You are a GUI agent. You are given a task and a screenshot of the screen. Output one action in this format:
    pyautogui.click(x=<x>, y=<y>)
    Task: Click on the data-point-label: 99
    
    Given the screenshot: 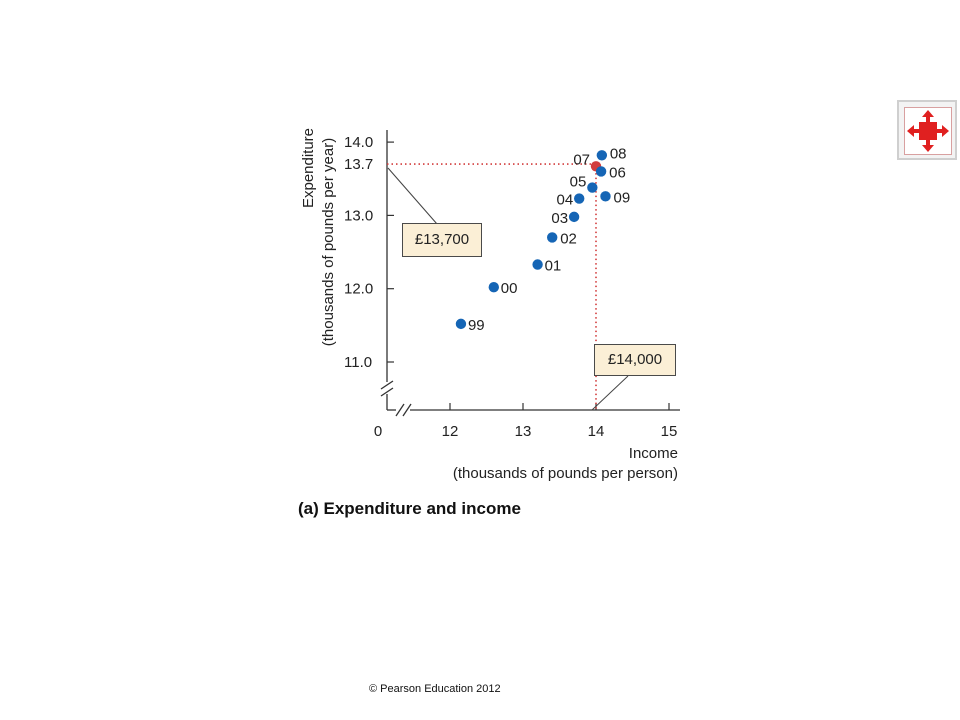 What is the action you would take?
    pyautogui.click(x=476, y=325)
    